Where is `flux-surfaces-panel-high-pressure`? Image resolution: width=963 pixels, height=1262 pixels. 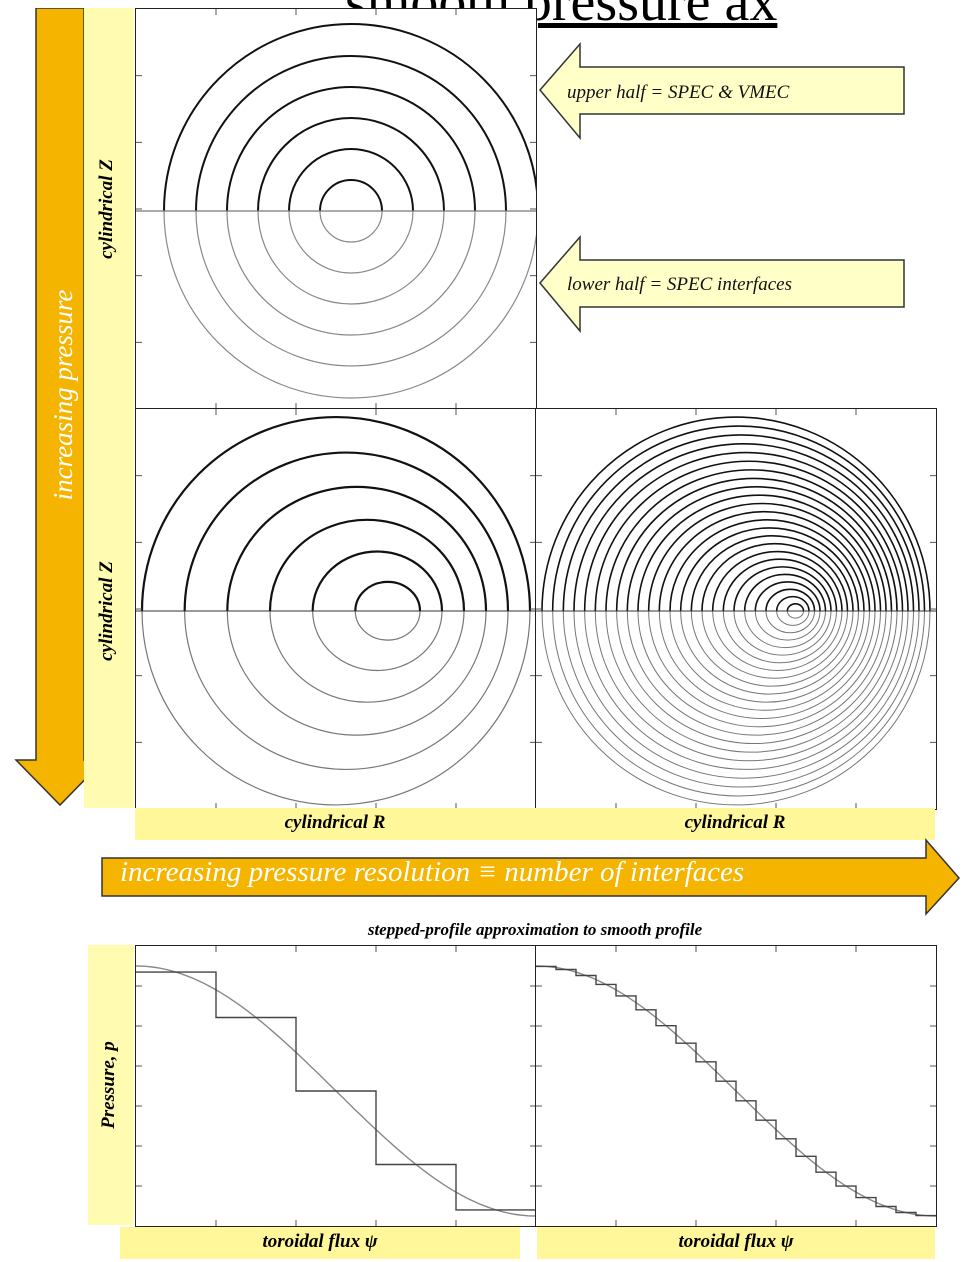 flux-surfaces-panel-high-pressure is located at coordinates (336, 609).